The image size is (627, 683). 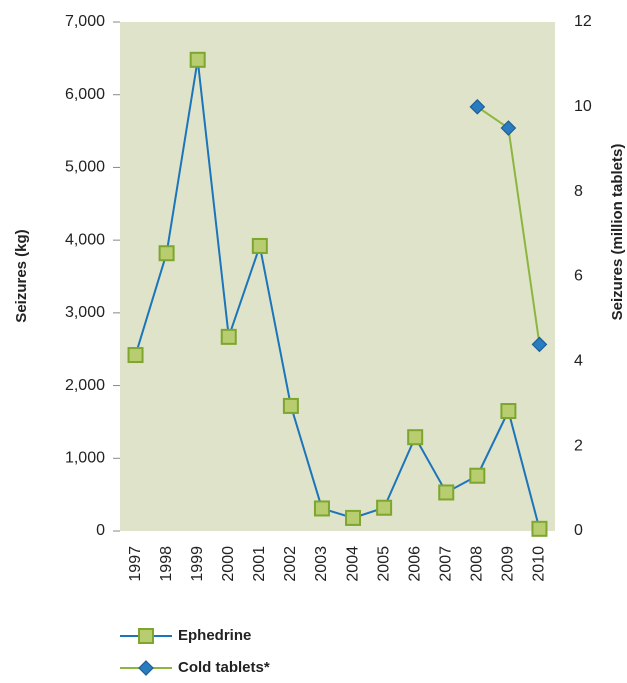 What do you see at coordinates (166, 564) in the screenshot?
I see `x-tick-label: 1998` at bounding box center [166, 564].